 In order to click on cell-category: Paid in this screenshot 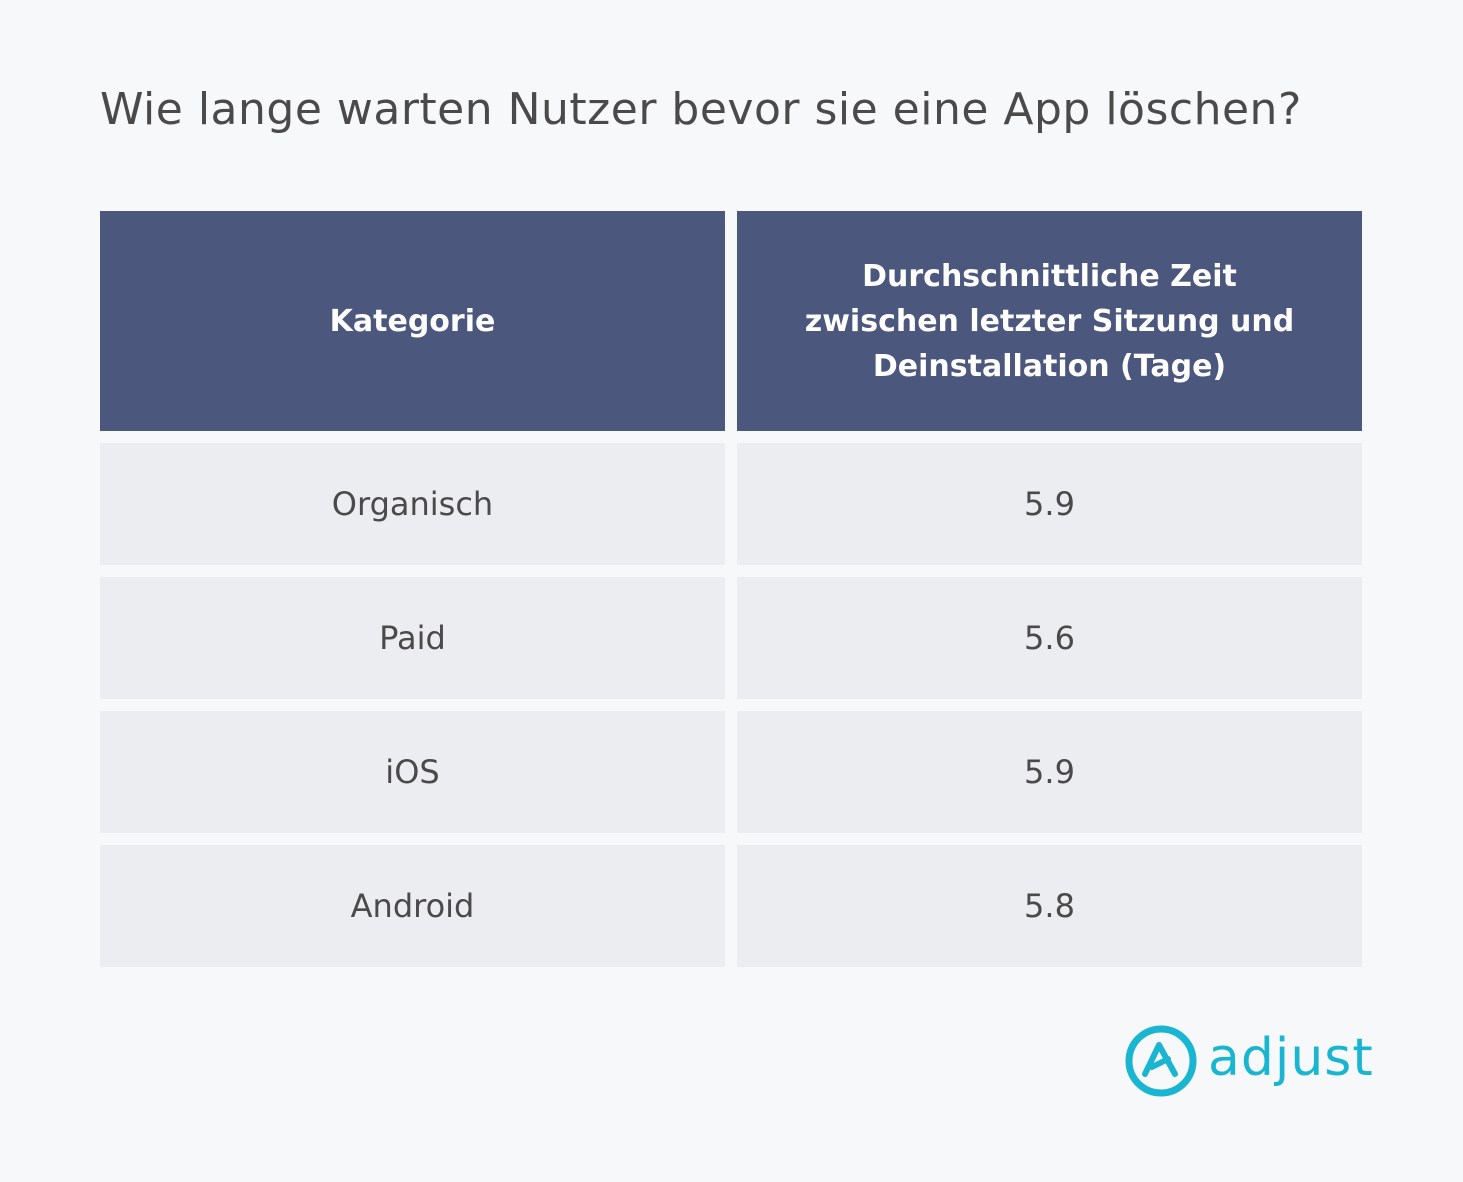, I will do `click(412, 638)`.